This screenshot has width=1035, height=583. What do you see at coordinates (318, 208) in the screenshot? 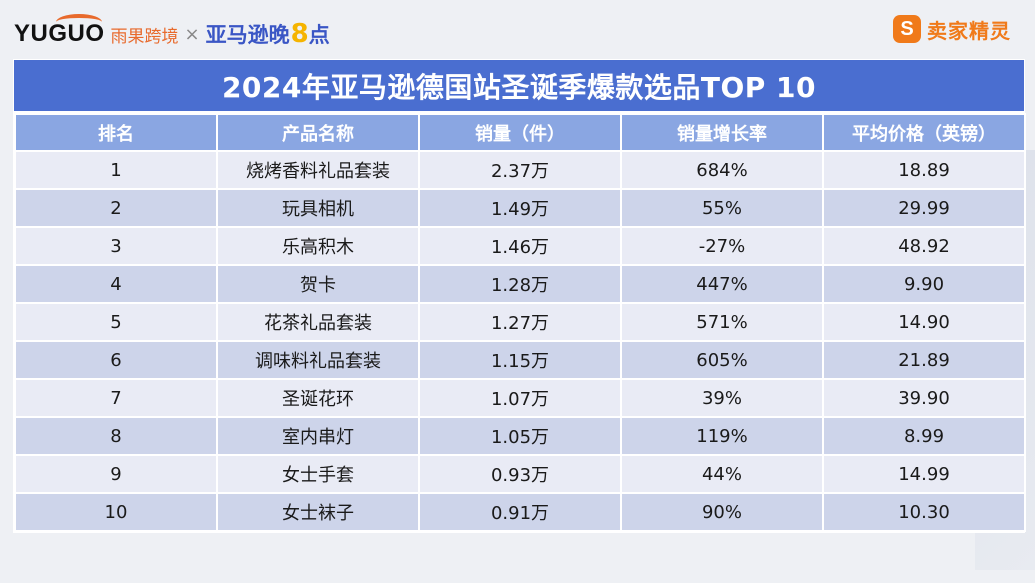
I see `product-cell: 玩具相机` at bounding box center [318, 208].